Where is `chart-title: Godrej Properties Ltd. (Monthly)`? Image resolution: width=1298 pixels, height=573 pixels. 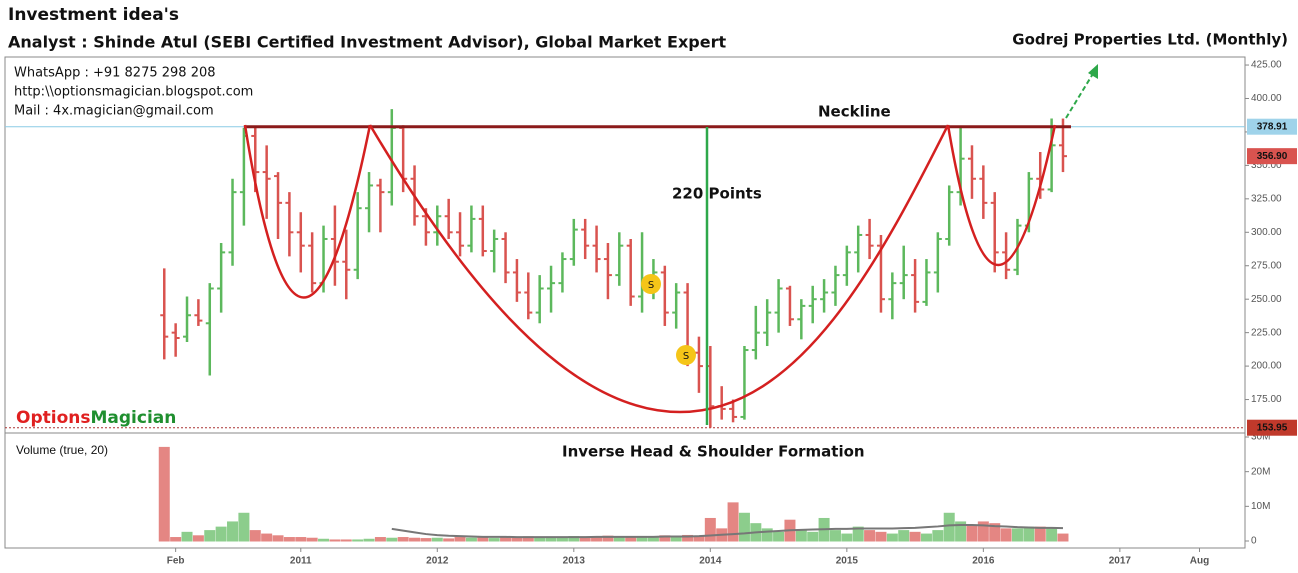
chart-title: Godrej Properties Ltd. (Monthly) is located at coordinates (1150, 40).